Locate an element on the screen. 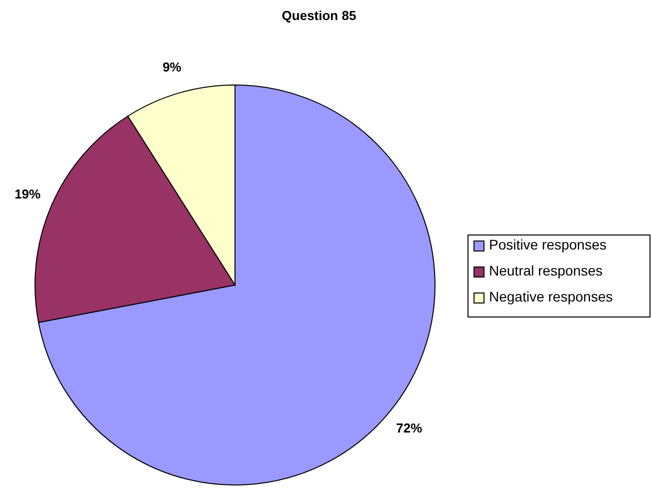 The height and width of the screenshot is (489, 652). legend-label: Positive responses is located at coordinates (548, 244).